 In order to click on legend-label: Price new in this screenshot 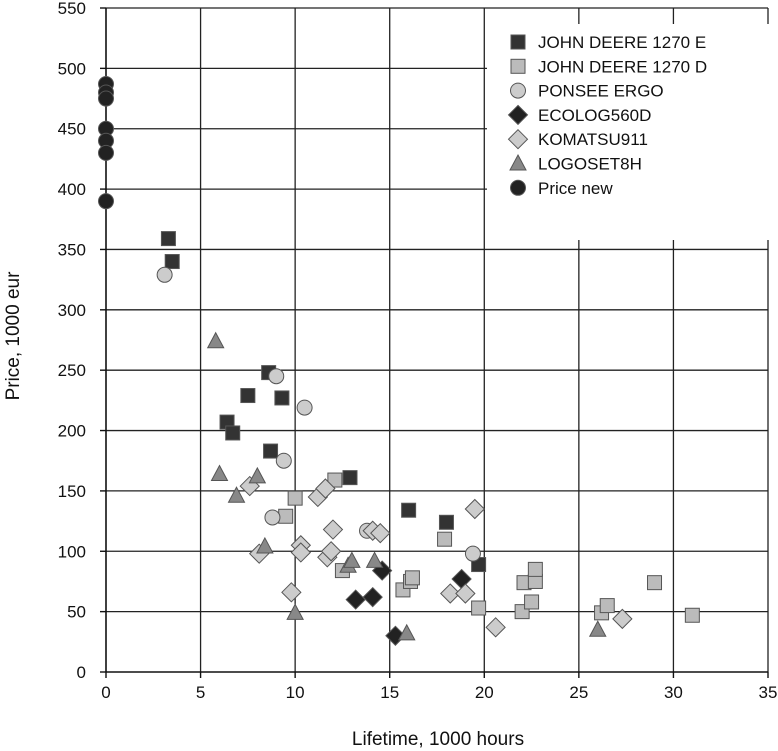, I will do `click(575, 188)`.